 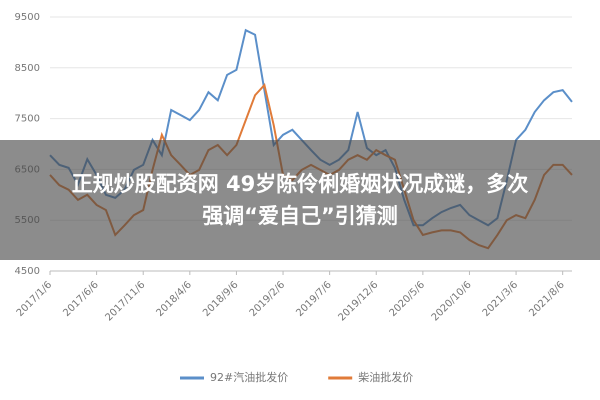 I want to click on y-tick-label: 8500, so click(x=27, y=68).